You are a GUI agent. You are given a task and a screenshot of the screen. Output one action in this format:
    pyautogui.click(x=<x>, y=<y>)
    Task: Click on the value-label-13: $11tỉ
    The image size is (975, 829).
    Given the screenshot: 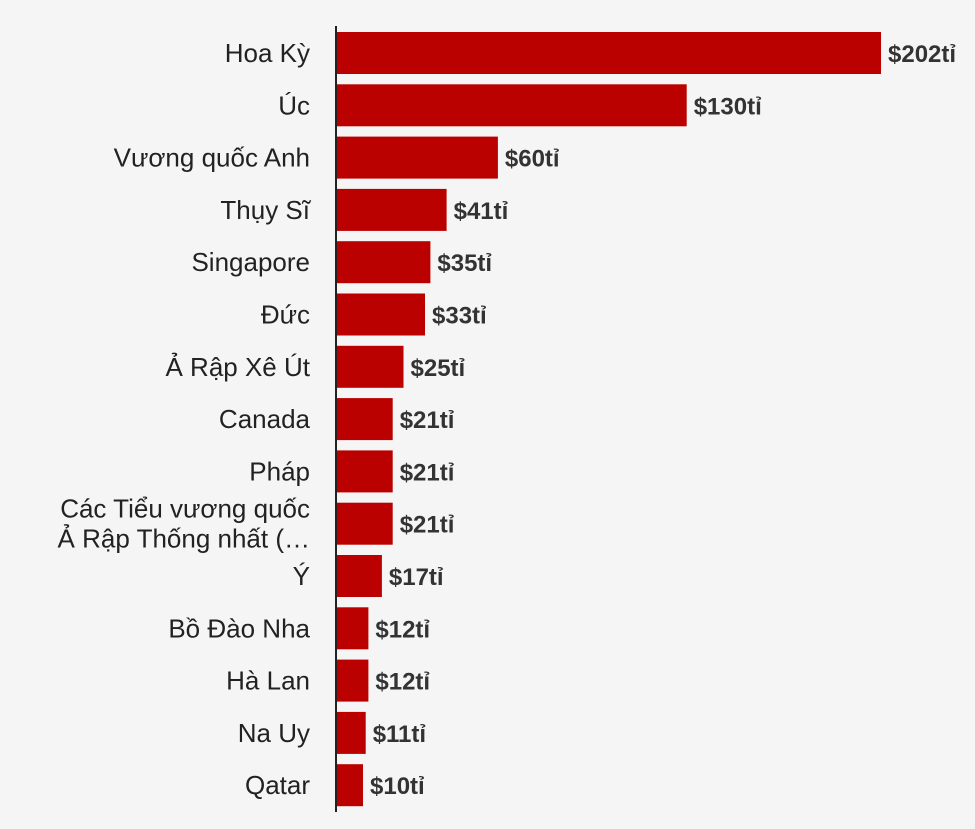 What is the action you would take?
    pyautogui.click(x=400, y=734)
    